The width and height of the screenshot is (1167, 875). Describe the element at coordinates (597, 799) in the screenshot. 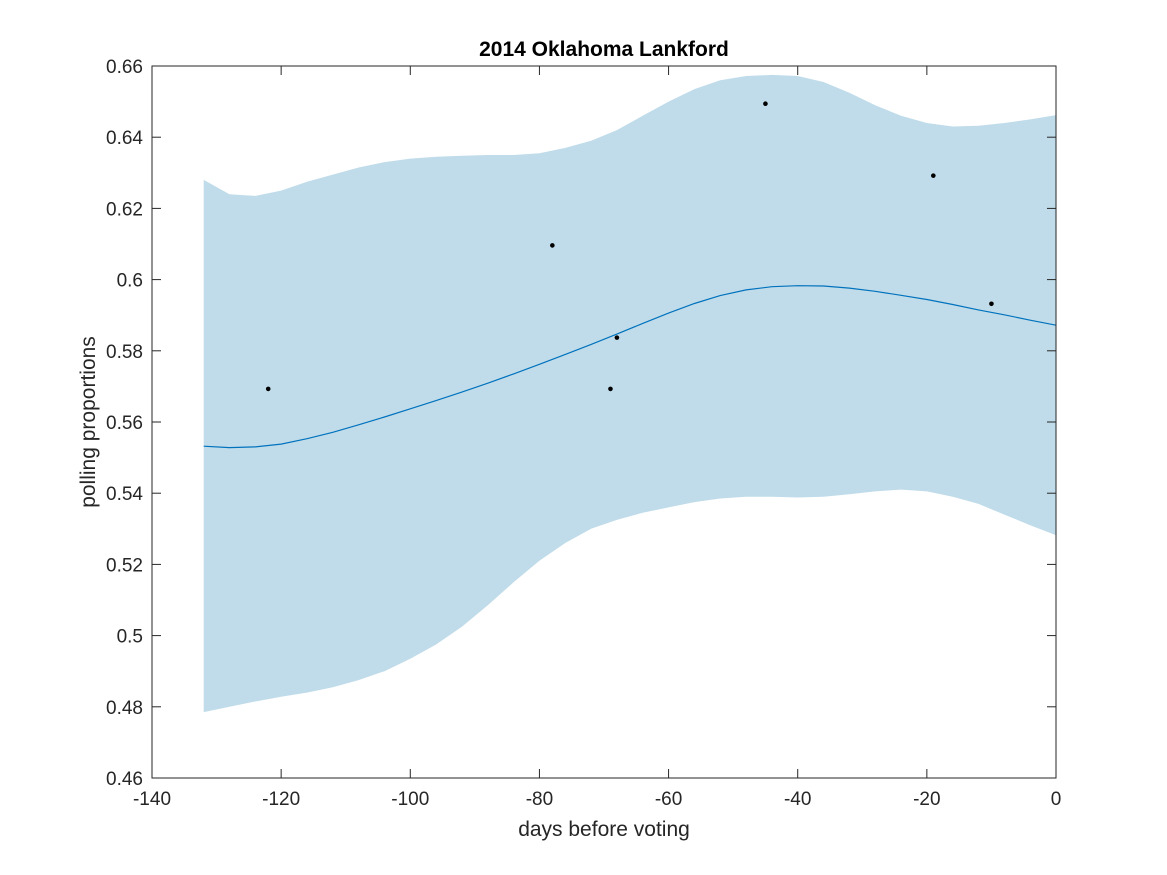

I see `x-tick-labels: -140 -120 -100 -80 -60 -40 -20 0` at that location.